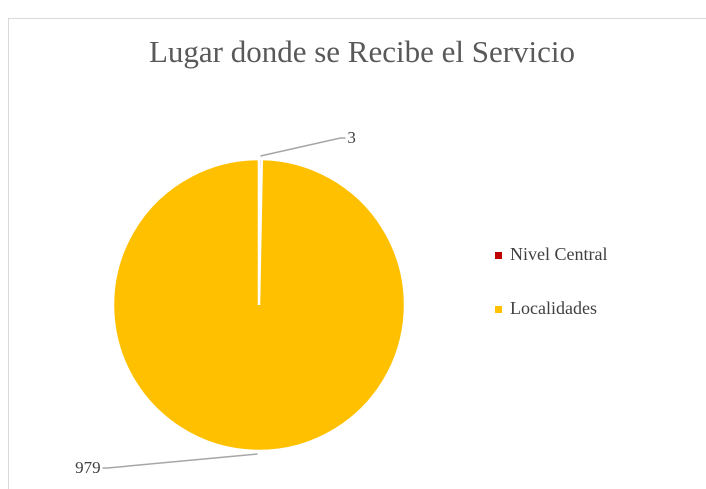 Image resolution: width=706 pixels, height=489 pixels. I want to click on legend-label: Localidades, so click(553, 308).